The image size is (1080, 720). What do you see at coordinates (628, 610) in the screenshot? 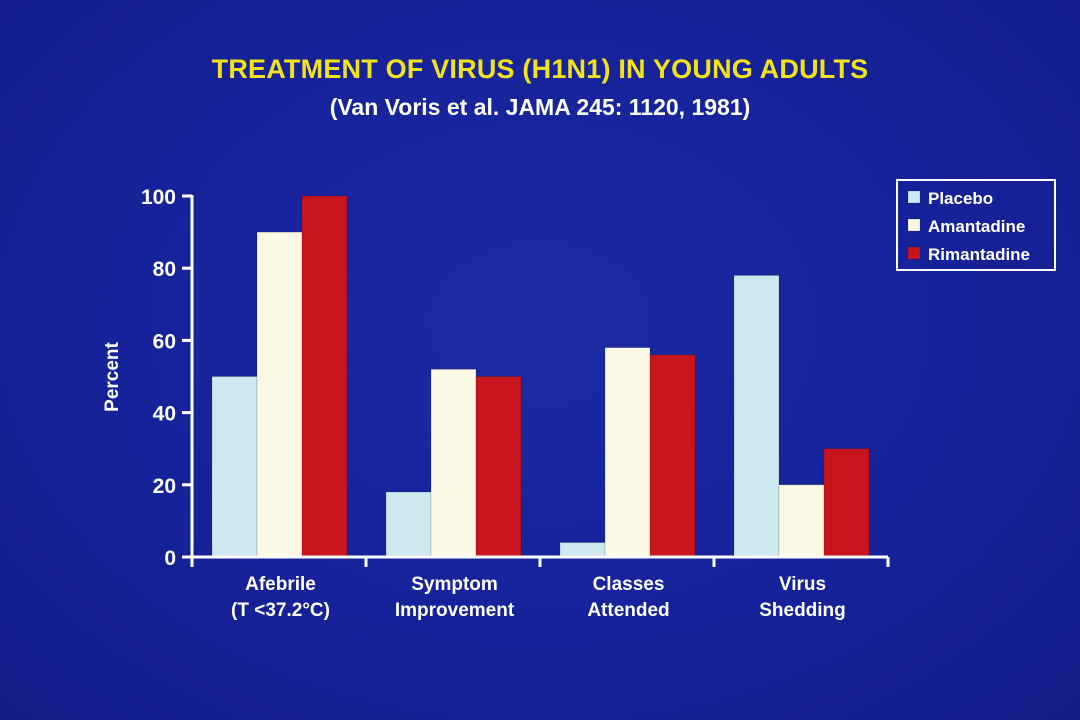
I see `x-tick-label-2-1: Attended` at bounding box center [628, 610].